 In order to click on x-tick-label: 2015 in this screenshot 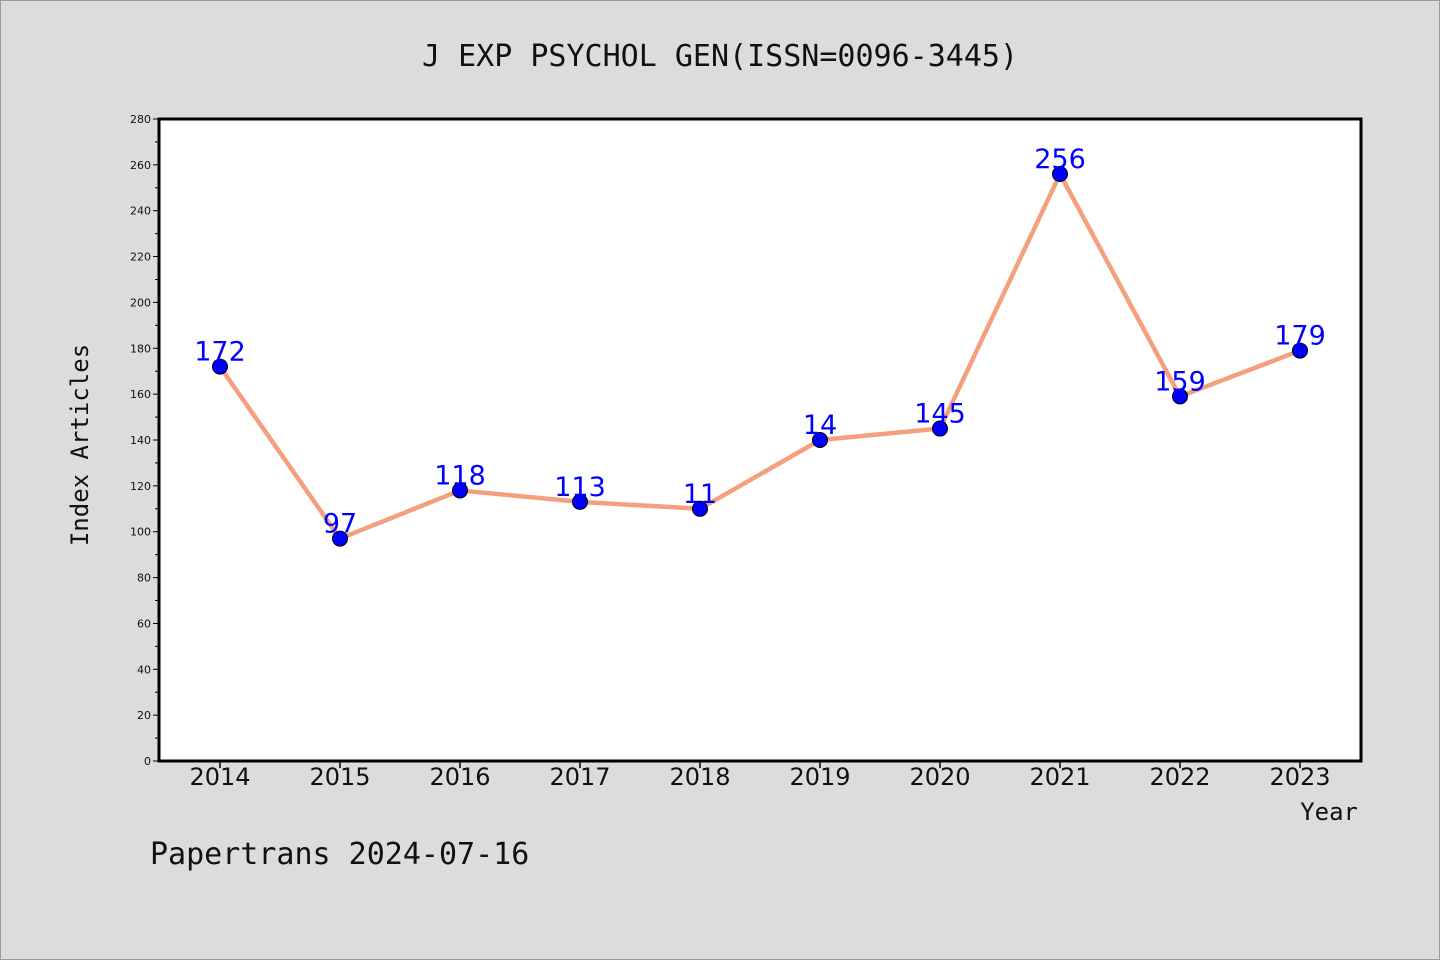, I will do `click(339, 777)`.